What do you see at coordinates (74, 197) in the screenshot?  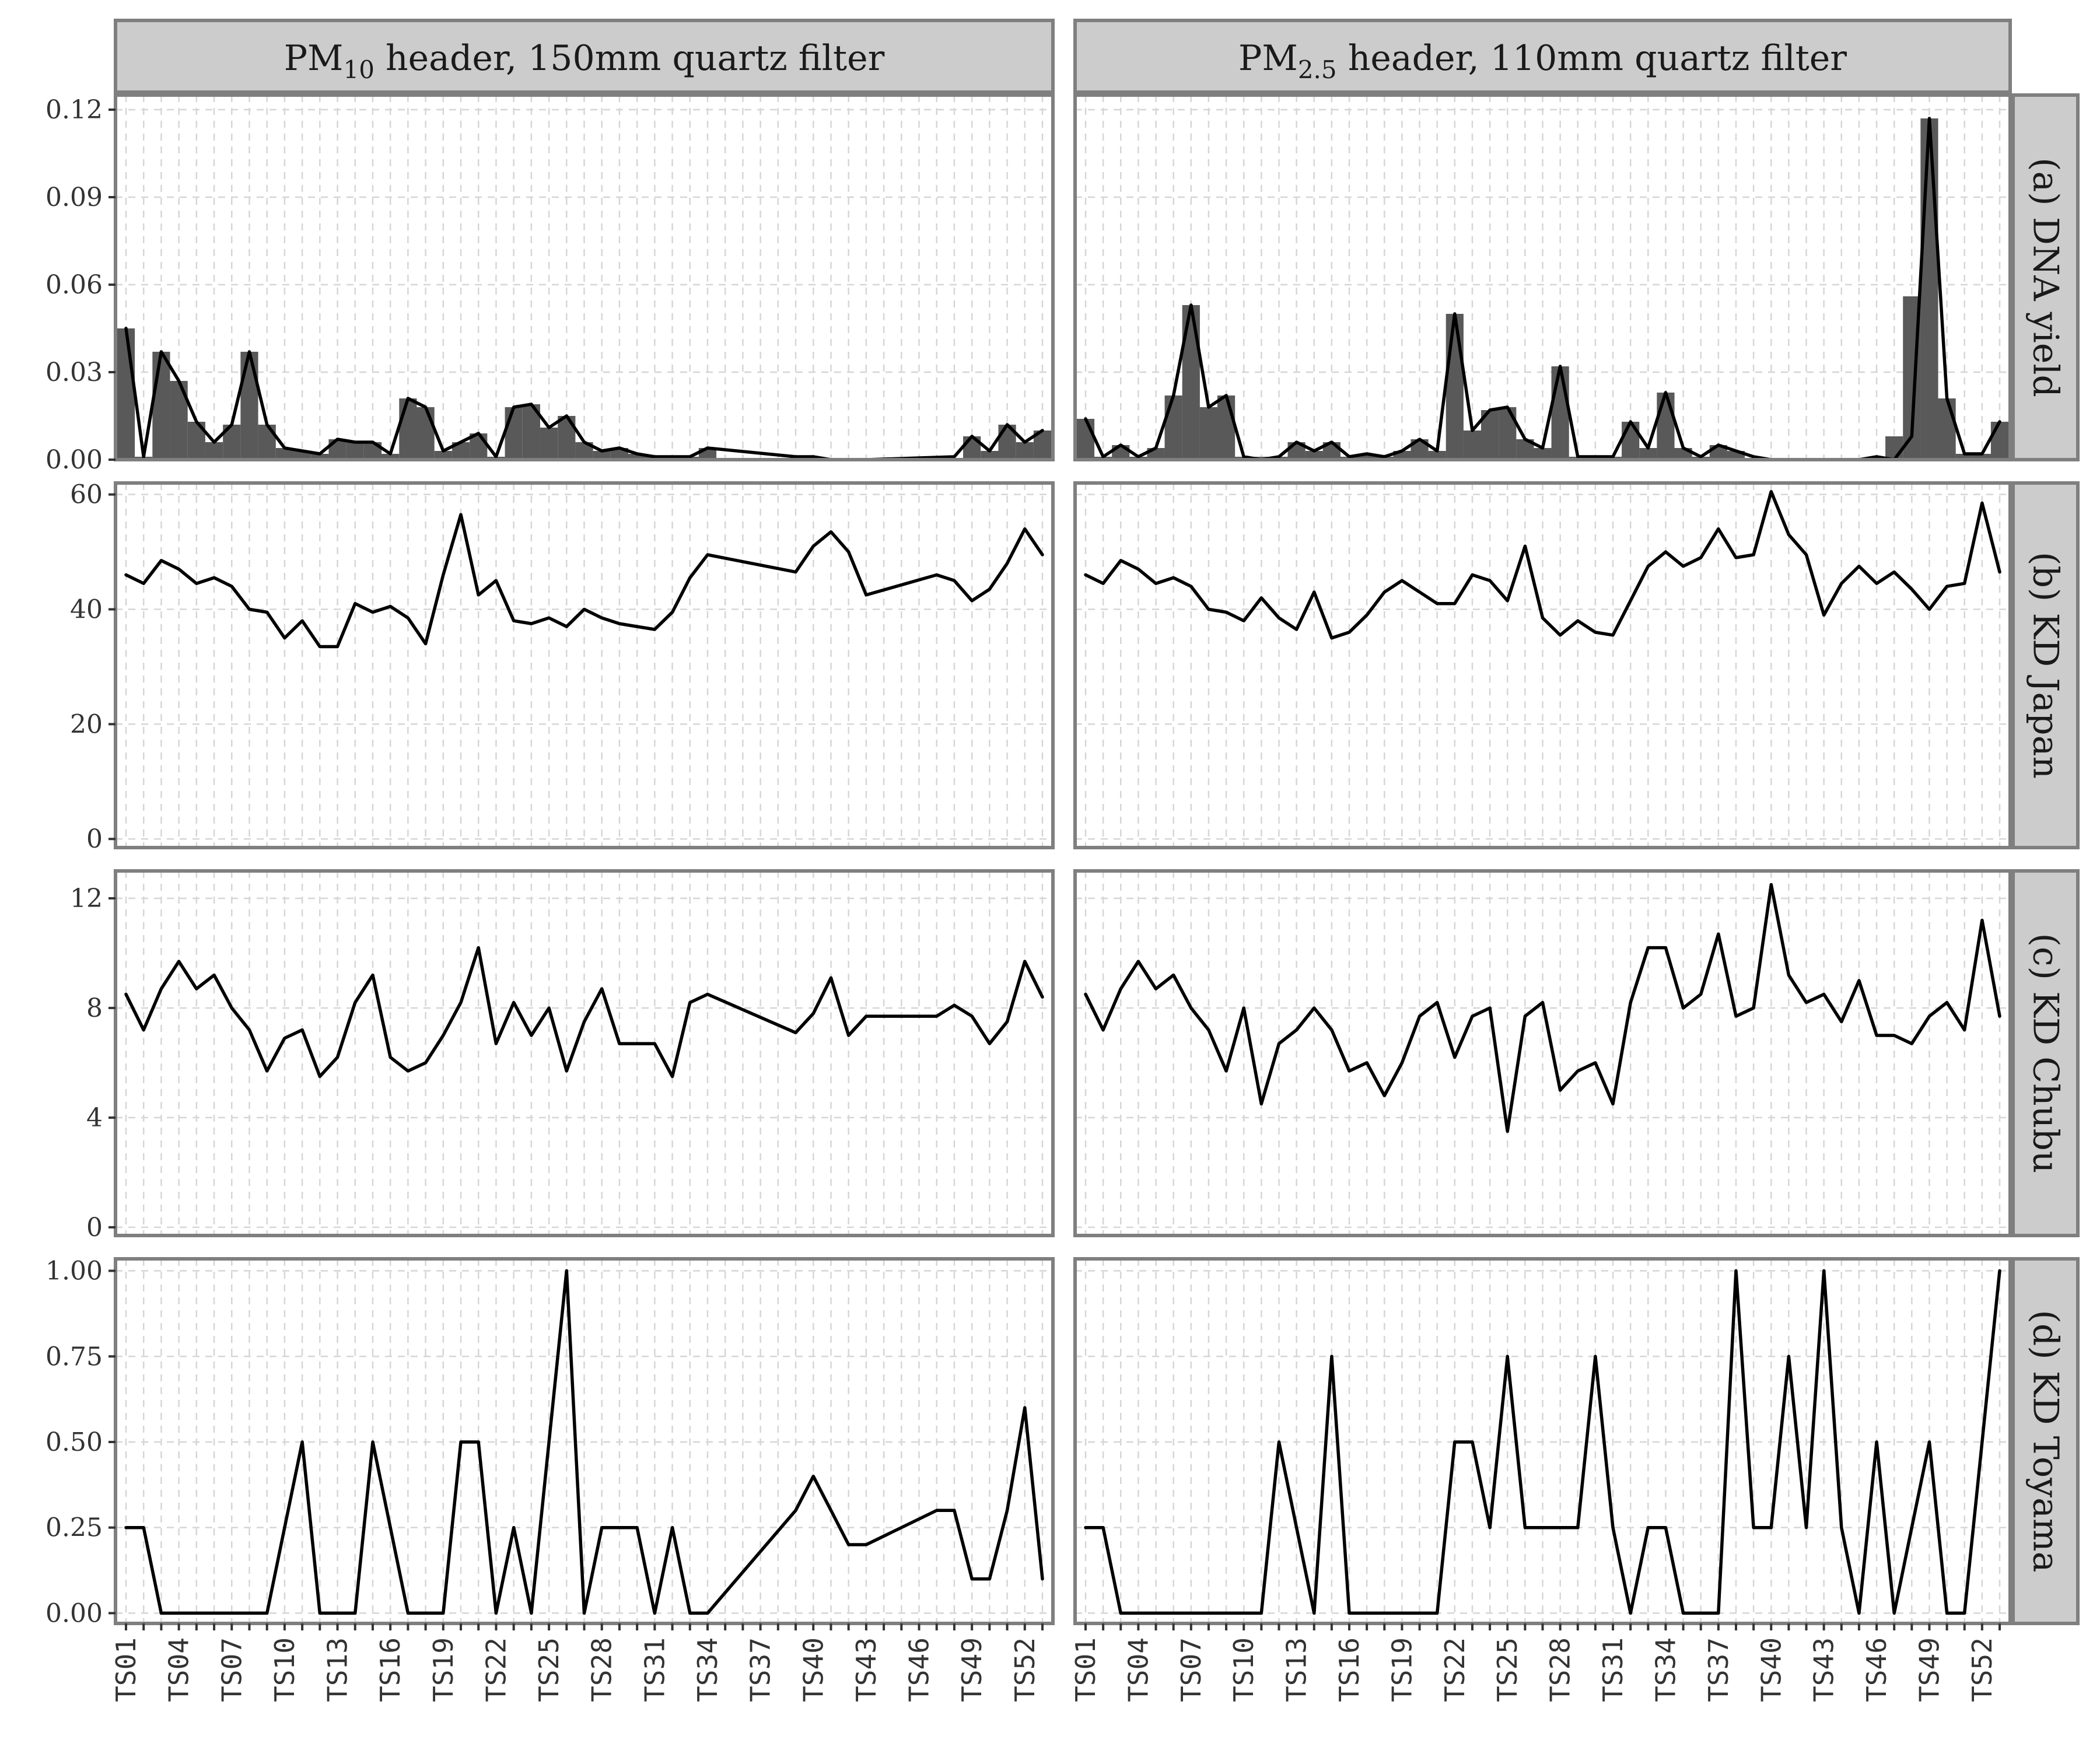 I see `y-tick-label: 0.09` at bounding box center [74, 197].